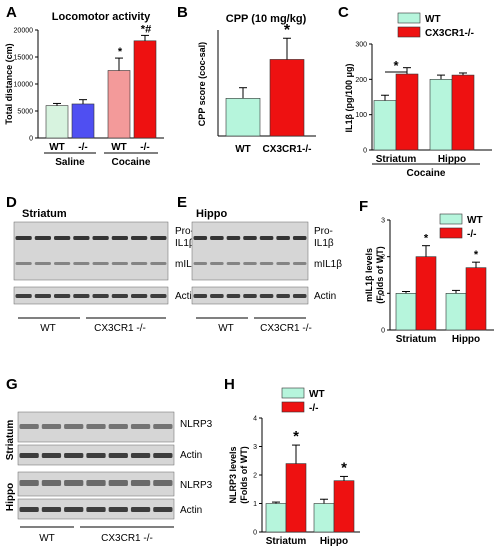  What do you see at coordinates (191, 455) in the screenshot?
I see `blot-label-g-actin-1: Actin` at bounding box center [191, 455].